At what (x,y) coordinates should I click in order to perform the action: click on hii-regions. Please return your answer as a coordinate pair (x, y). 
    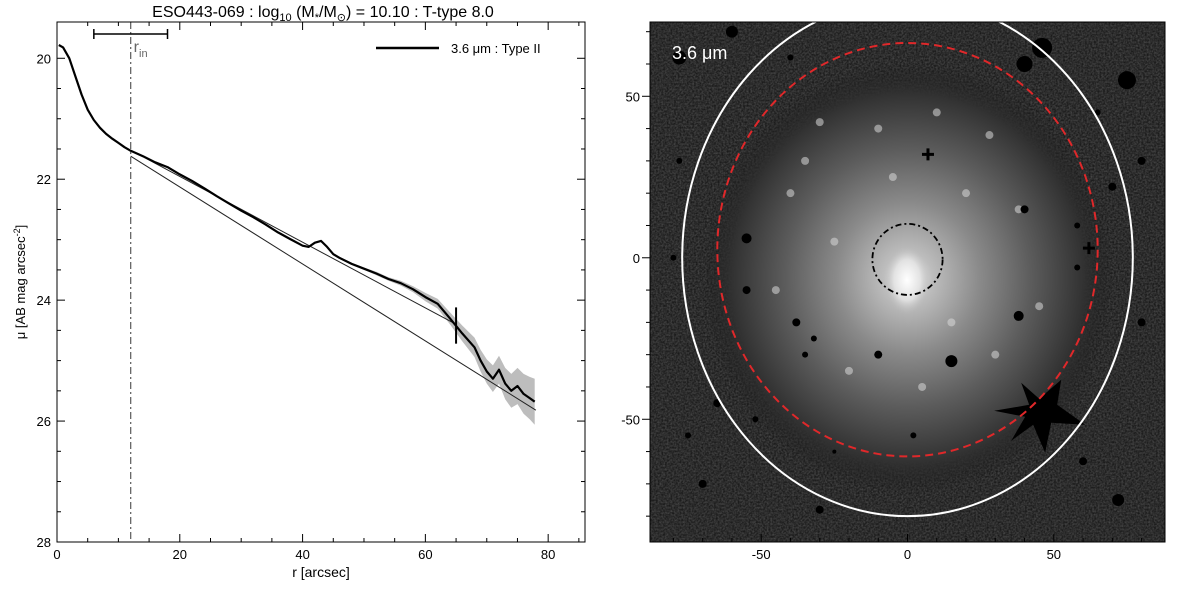
    Looking at the image, I should click on (907, 249).